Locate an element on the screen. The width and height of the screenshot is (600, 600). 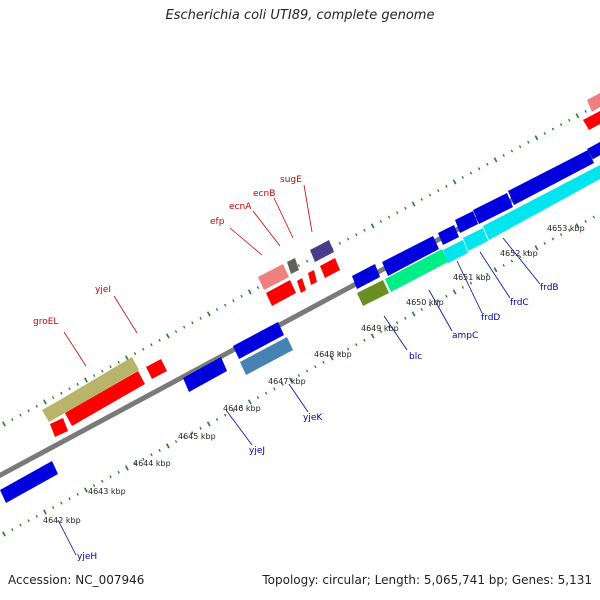
gene-feature-groel is located at coordinates (98, 385).